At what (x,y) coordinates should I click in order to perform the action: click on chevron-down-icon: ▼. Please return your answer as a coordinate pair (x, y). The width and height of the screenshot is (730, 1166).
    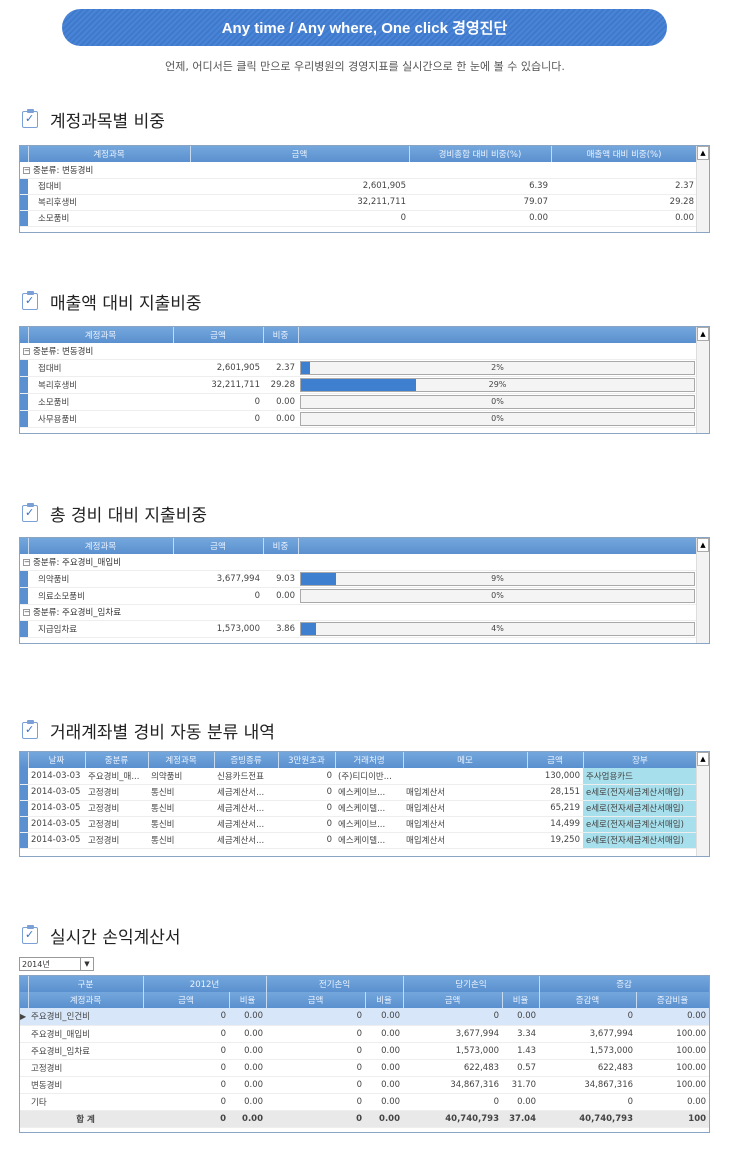
    Looking at the image, I should click on (86, 964).